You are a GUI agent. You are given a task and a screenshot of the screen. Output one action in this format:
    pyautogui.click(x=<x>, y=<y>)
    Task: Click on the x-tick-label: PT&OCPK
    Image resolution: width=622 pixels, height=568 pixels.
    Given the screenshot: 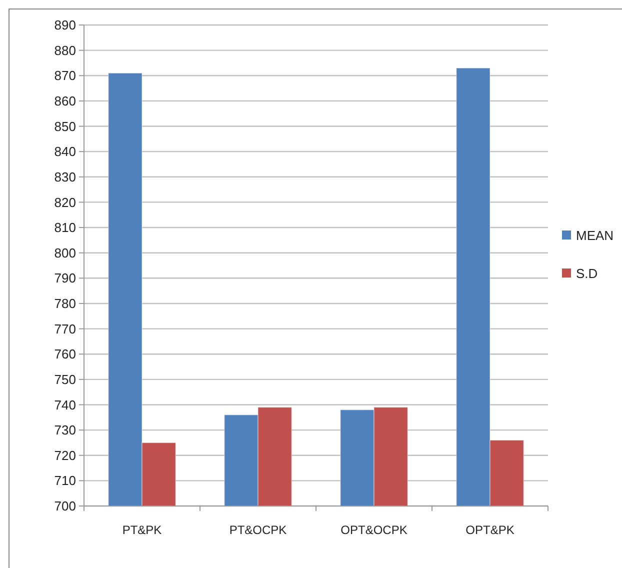 What is the action you would take?
    pyautogui.click(x=258, y=530)
    